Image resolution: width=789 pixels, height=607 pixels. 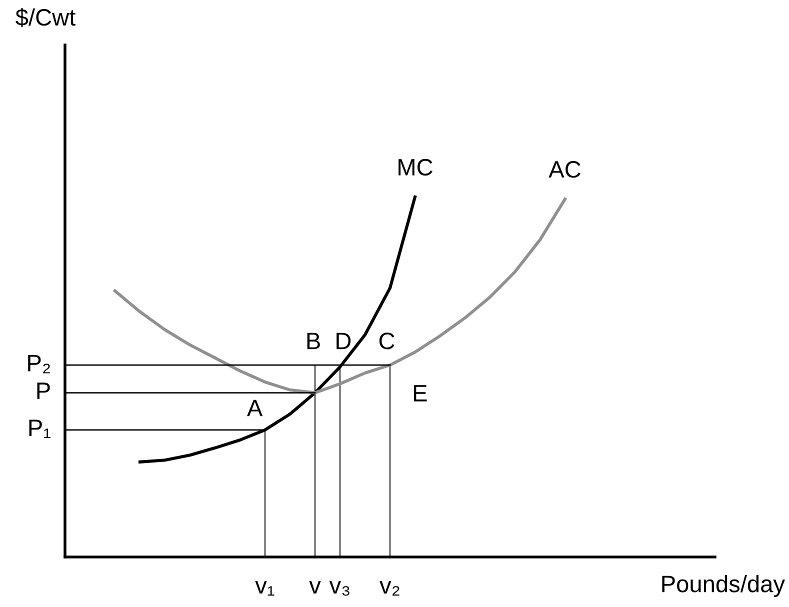 I want to click on series-label: P, so click(x=43, y=390).